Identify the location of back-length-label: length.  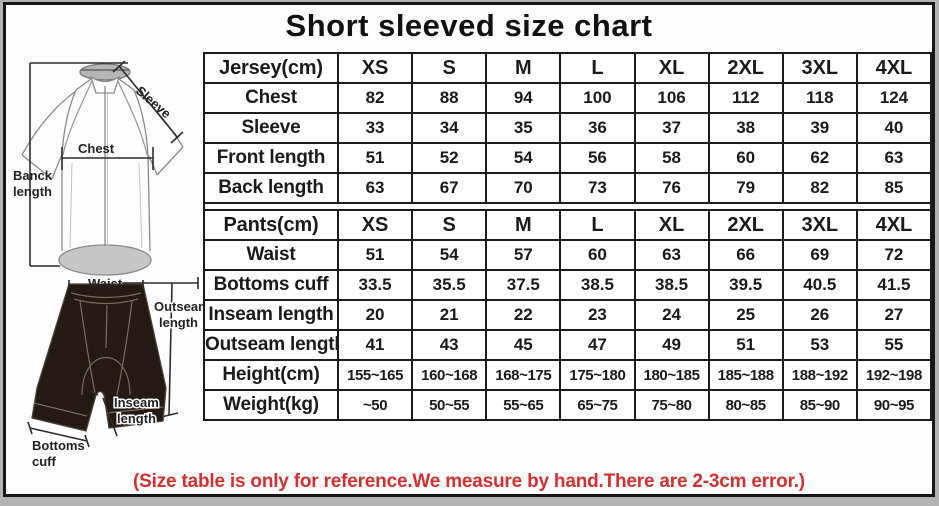
(32, 191).